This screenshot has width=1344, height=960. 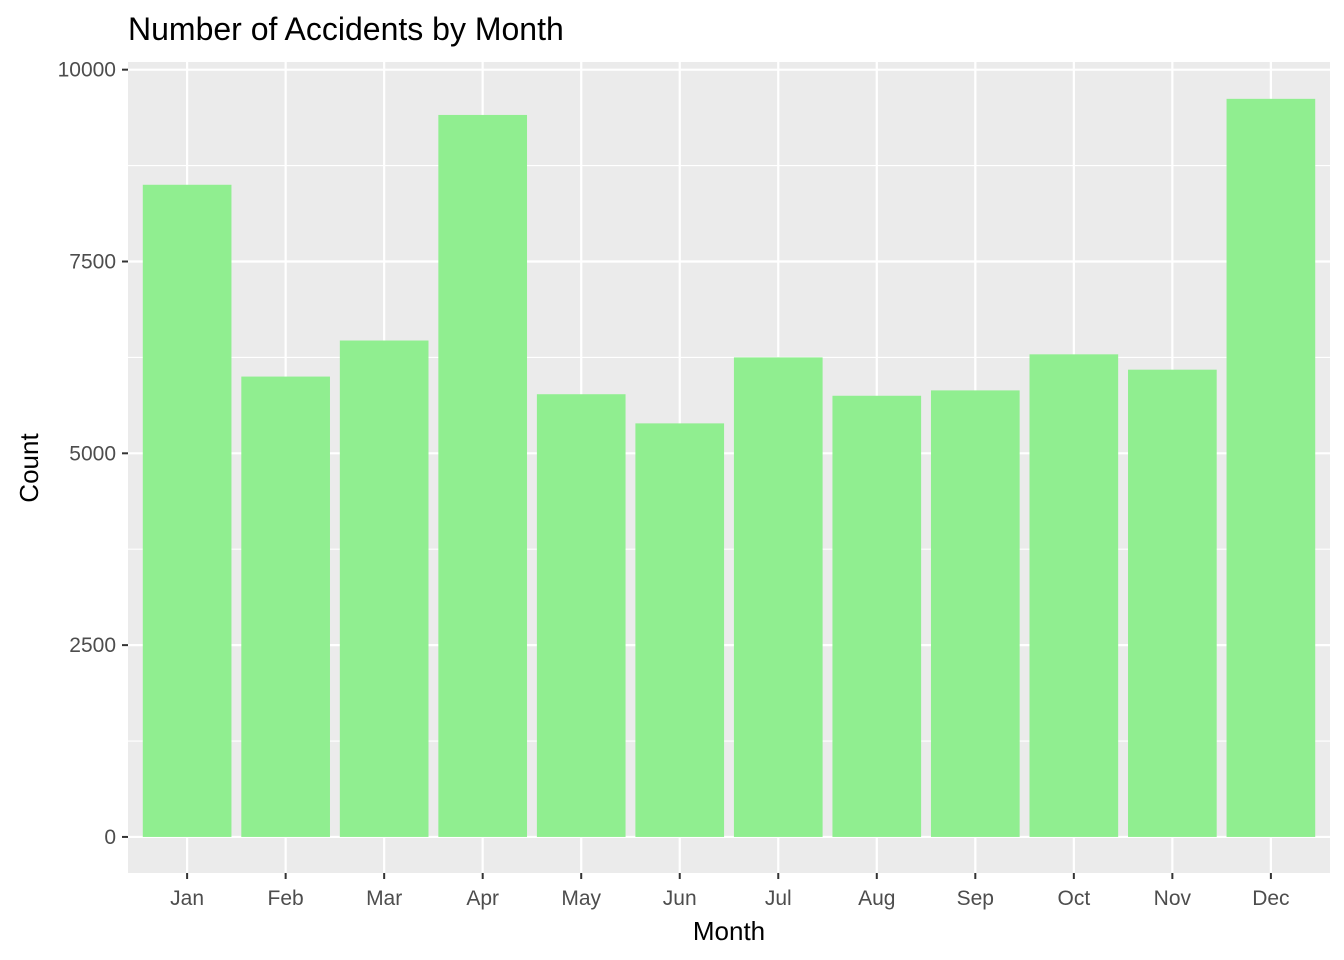 I want to click on y-tick-label: 7500, so click(x=92, y=261).